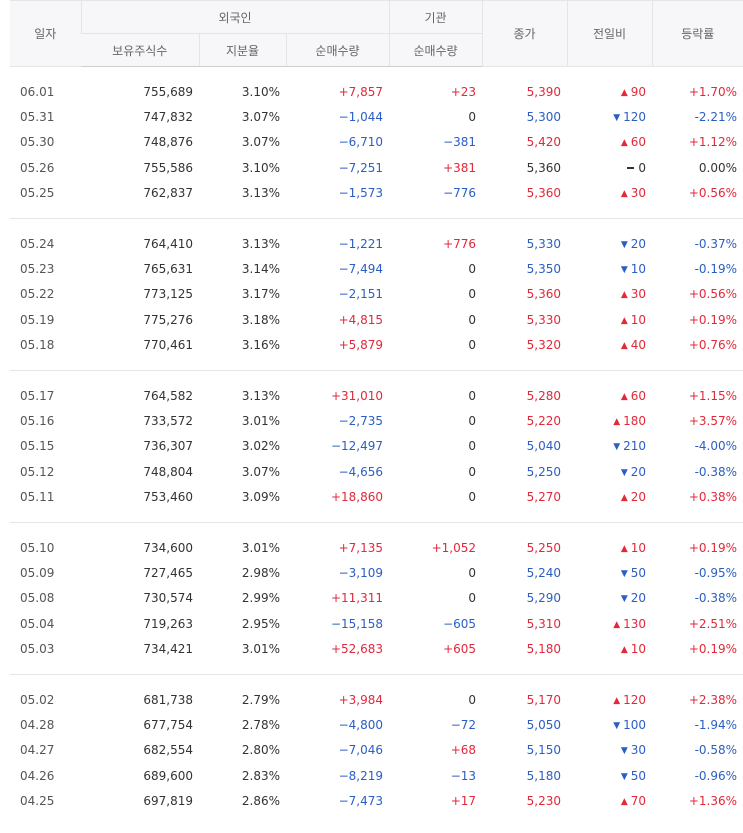 Image resolution: width=743 pixels, height=833 pixels. Describe the element at coordinates (544, 319) in the screenshot. I see `cell-close: 5,330` at that location.